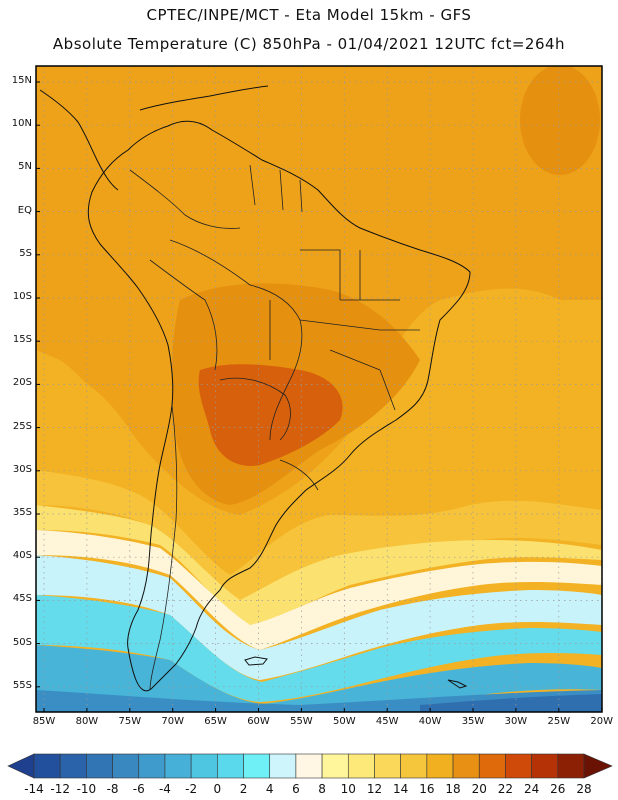 The height and width of the screenshot is (800, 618). Describe the element at coordinates (25, 167) in the screenshot. I see `latitude-label: 5N` at that location.